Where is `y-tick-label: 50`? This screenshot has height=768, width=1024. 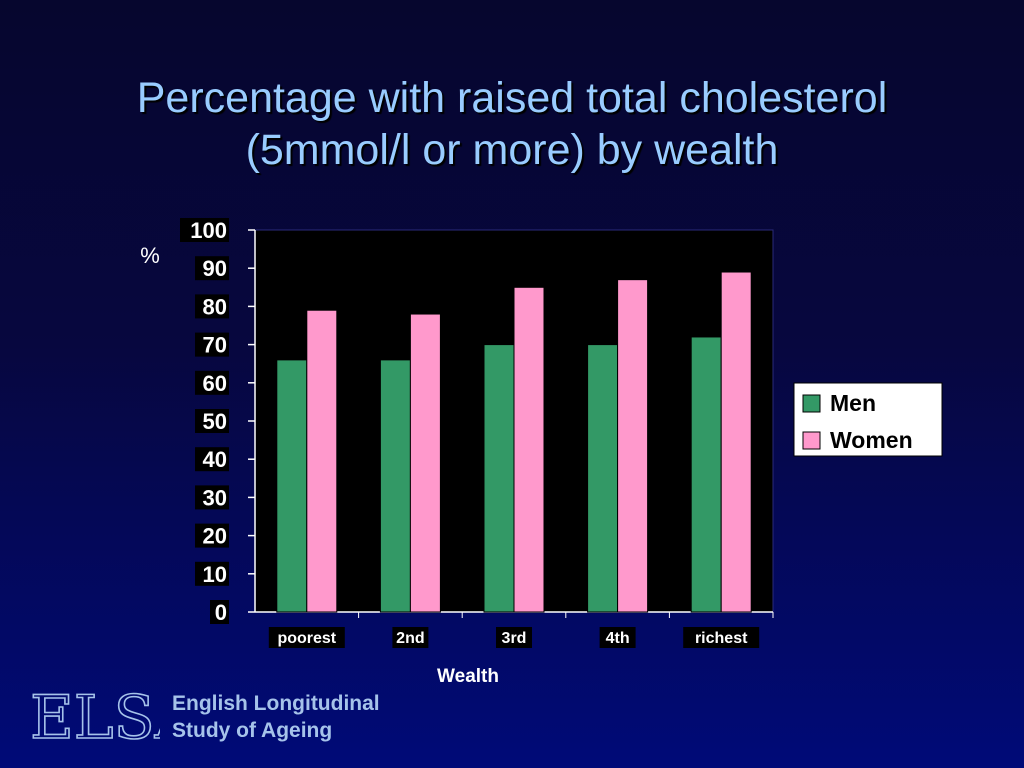 y-tick-label: 50 is located at coordinates (215, 421).